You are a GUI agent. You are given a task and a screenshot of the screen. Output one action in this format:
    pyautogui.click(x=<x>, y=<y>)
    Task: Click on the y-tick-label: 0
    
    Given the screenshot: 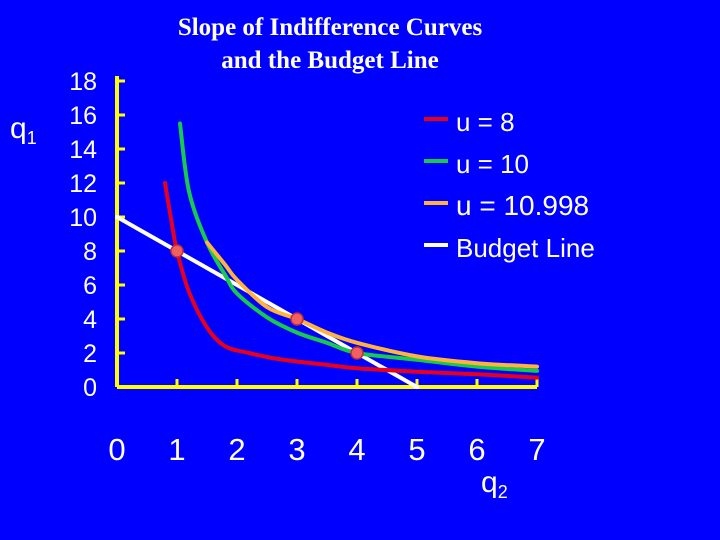 What is the action you would take?
    pyautogui.click(x=90, y=388)
    